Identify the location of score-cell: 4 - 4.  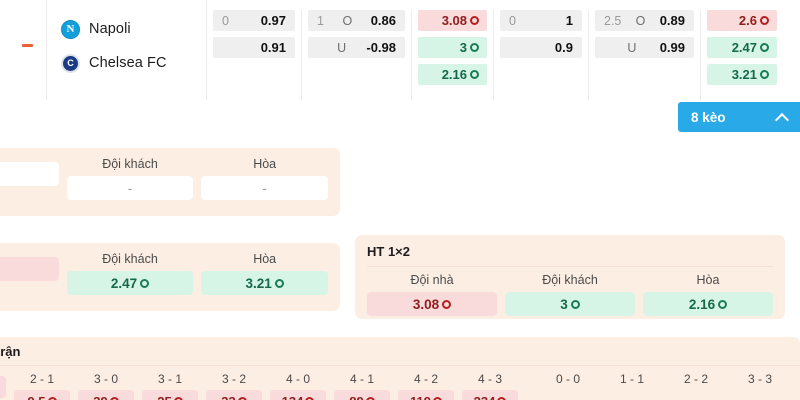
(796, 386).